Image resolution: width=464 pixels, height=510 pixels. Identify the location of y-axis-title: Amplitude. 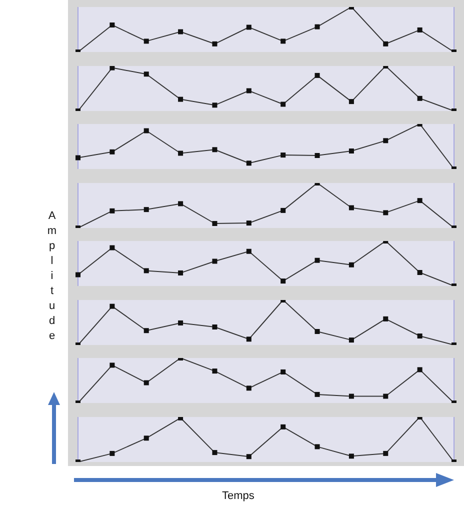
(52, 277).